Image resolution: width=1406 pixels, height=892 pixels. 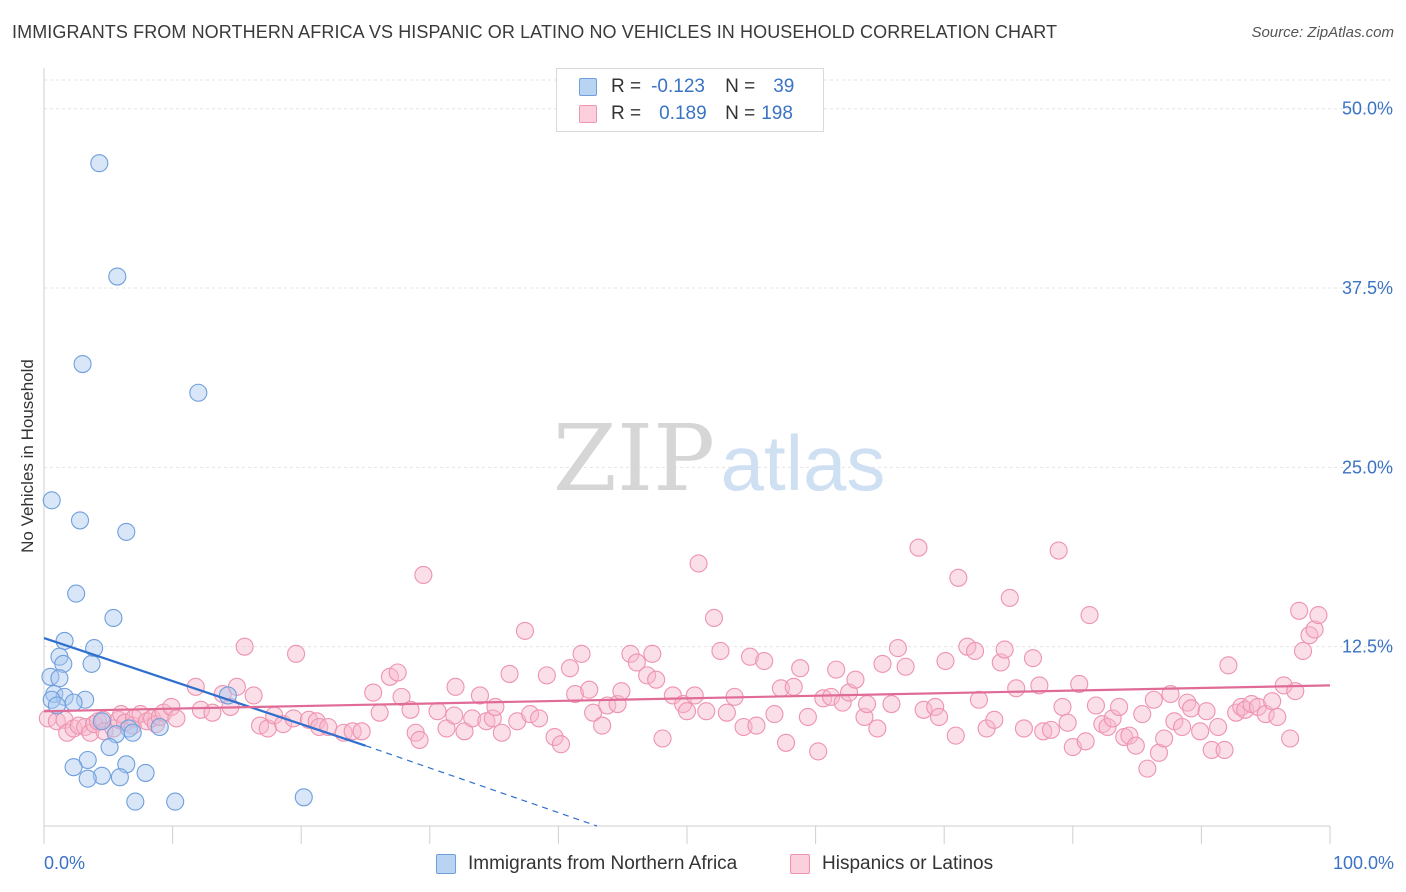 What do you see at coordinates (204, 692) in the screenshot?
I see `trend-line-northern-africa` at bounding box center [204, 692].